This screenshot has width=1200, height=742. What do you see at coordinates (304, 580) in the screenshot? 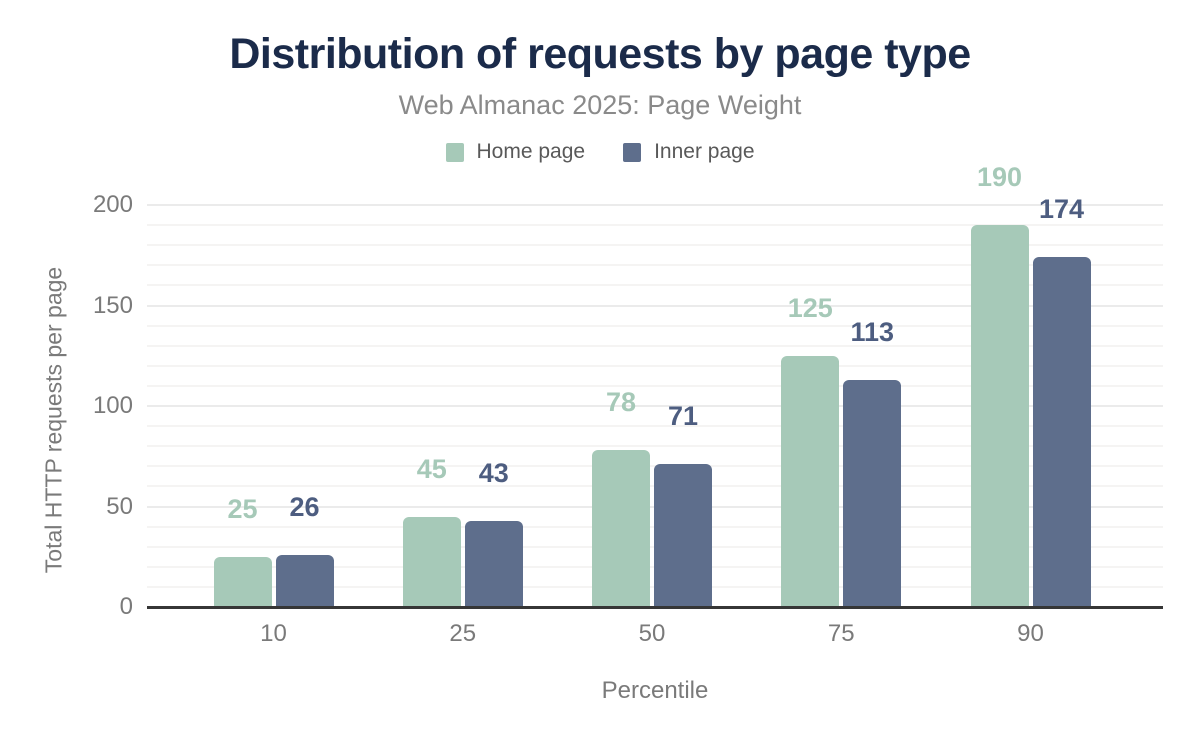
I see `bar-inner-page-p10` at bounding box center [304, 580].